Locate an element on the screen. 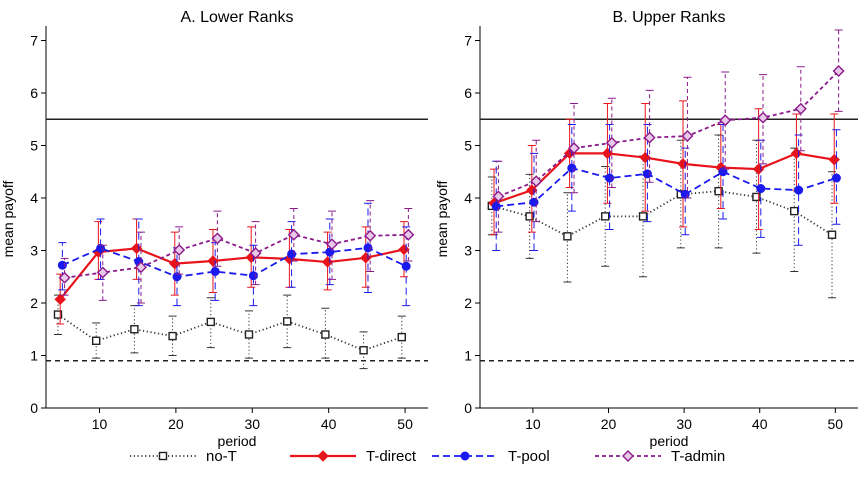  legend-label: no-T is located at coordinates (221, 456).